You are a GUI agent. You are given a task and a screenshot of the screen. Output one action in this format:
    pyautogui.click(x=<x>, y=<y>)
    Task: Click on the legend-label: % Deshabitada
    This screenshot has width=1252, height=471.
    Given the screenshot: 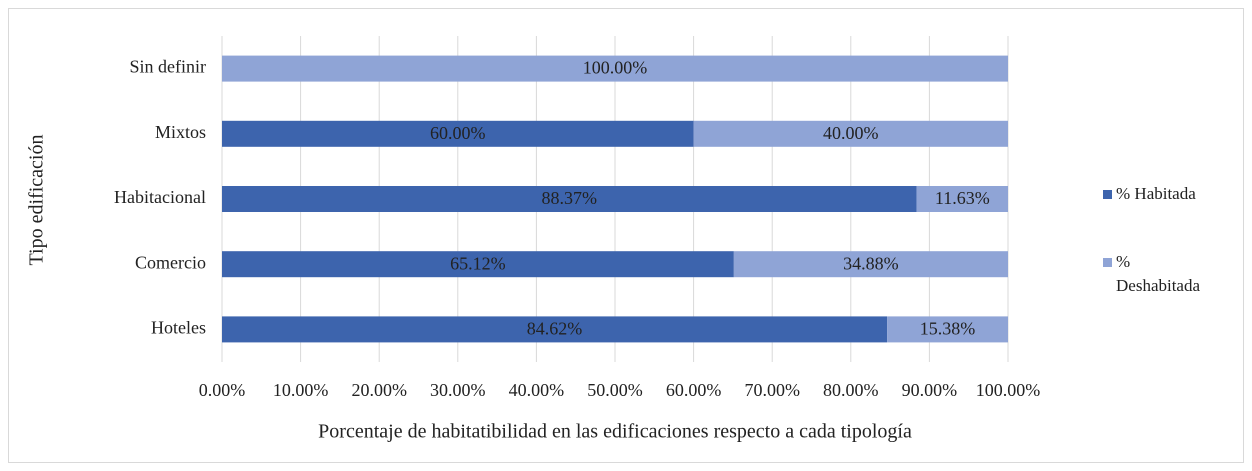 What is the action you would take?
    pyautogui.click(x=1158, y=273)
    